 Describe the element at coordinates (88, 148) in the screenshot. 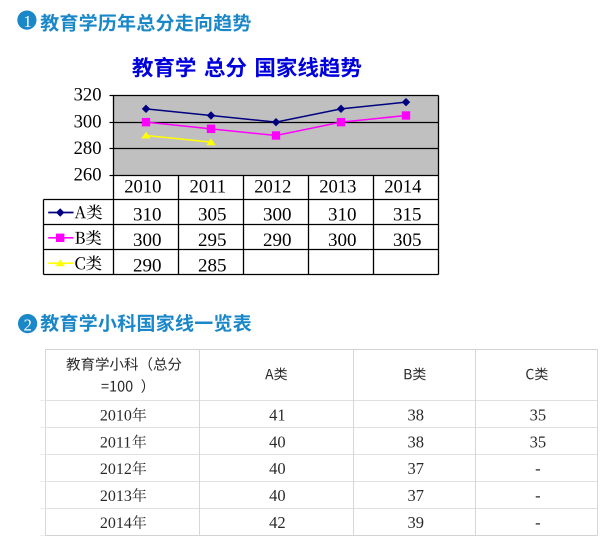

I see `svg-text: 280` at that location.